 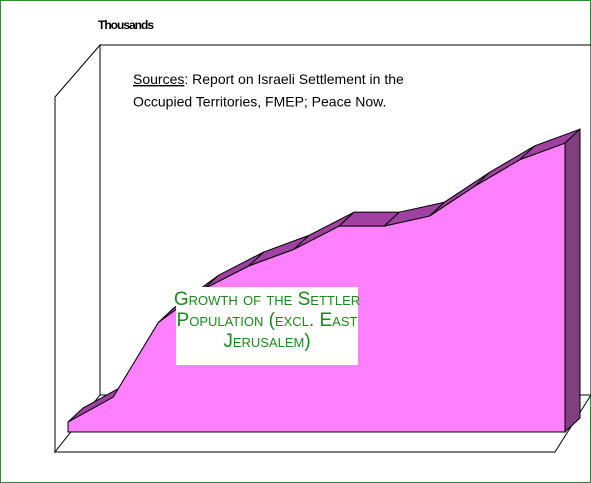 What do you see at coordinates (126, 25) in the screenshot?
I see `y-axis-label: Thousands` at bounding box center [126, 25].